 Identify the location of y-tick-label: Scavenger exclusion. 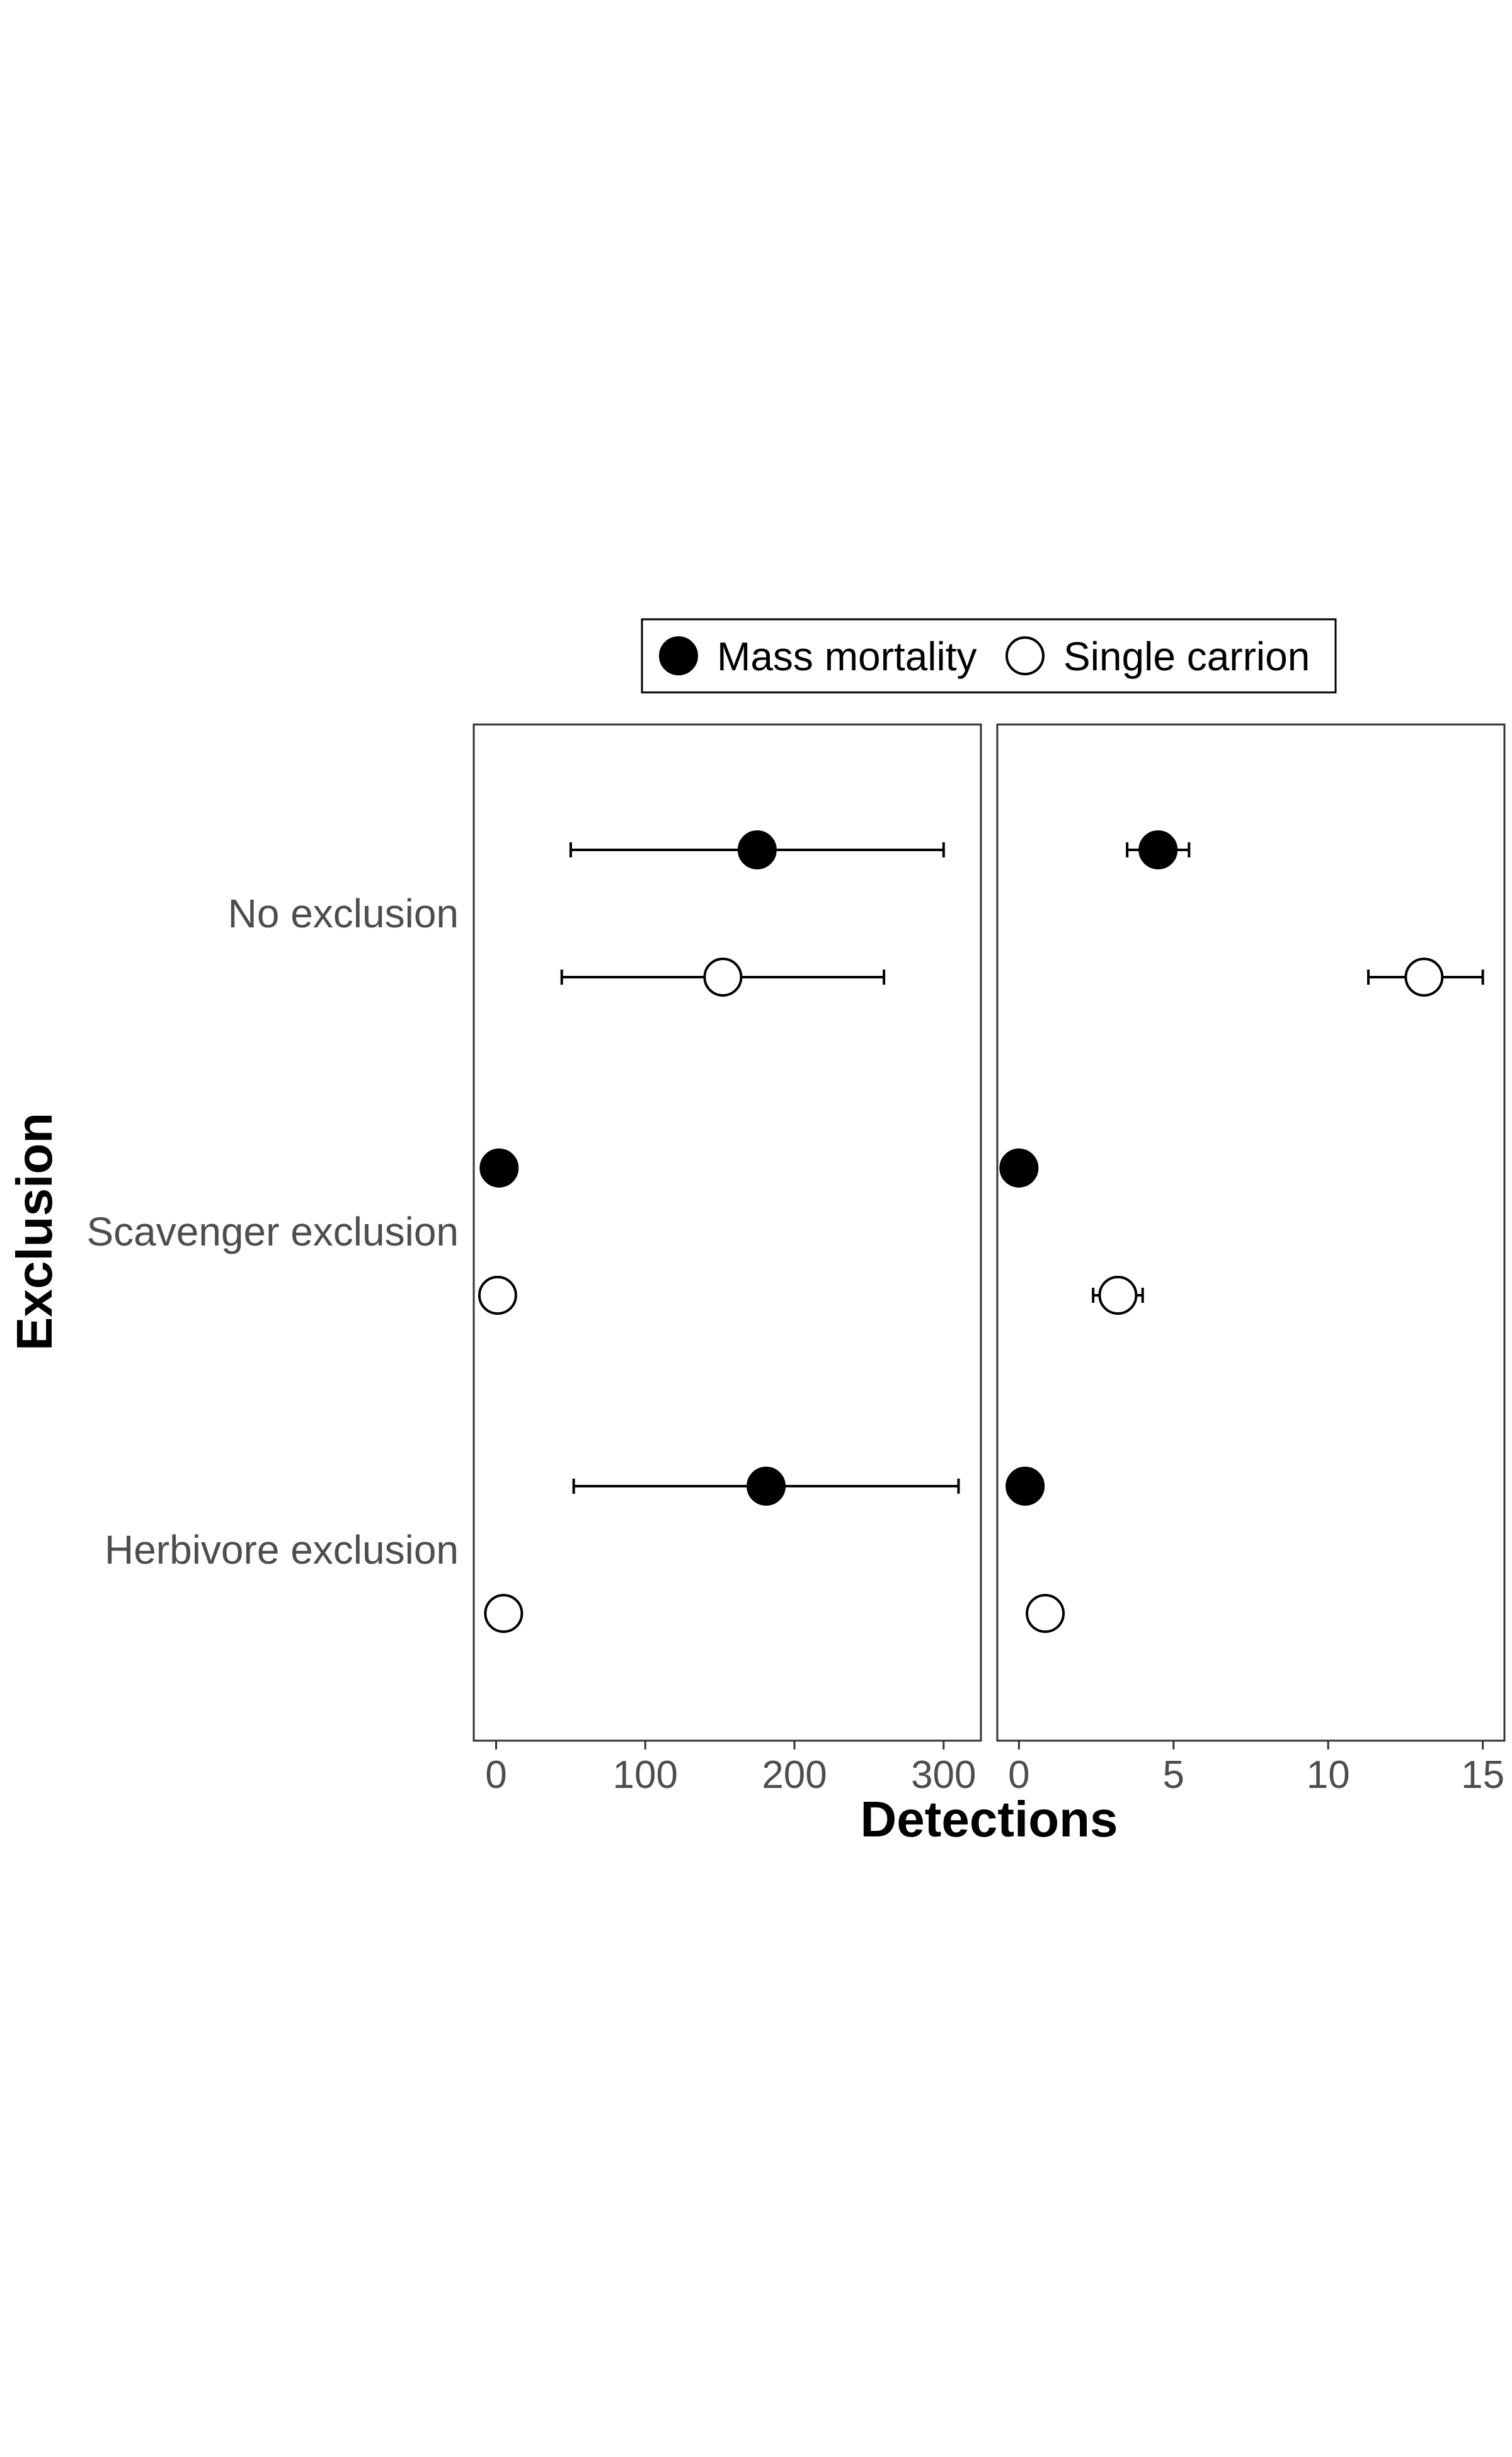
(272, 1231).